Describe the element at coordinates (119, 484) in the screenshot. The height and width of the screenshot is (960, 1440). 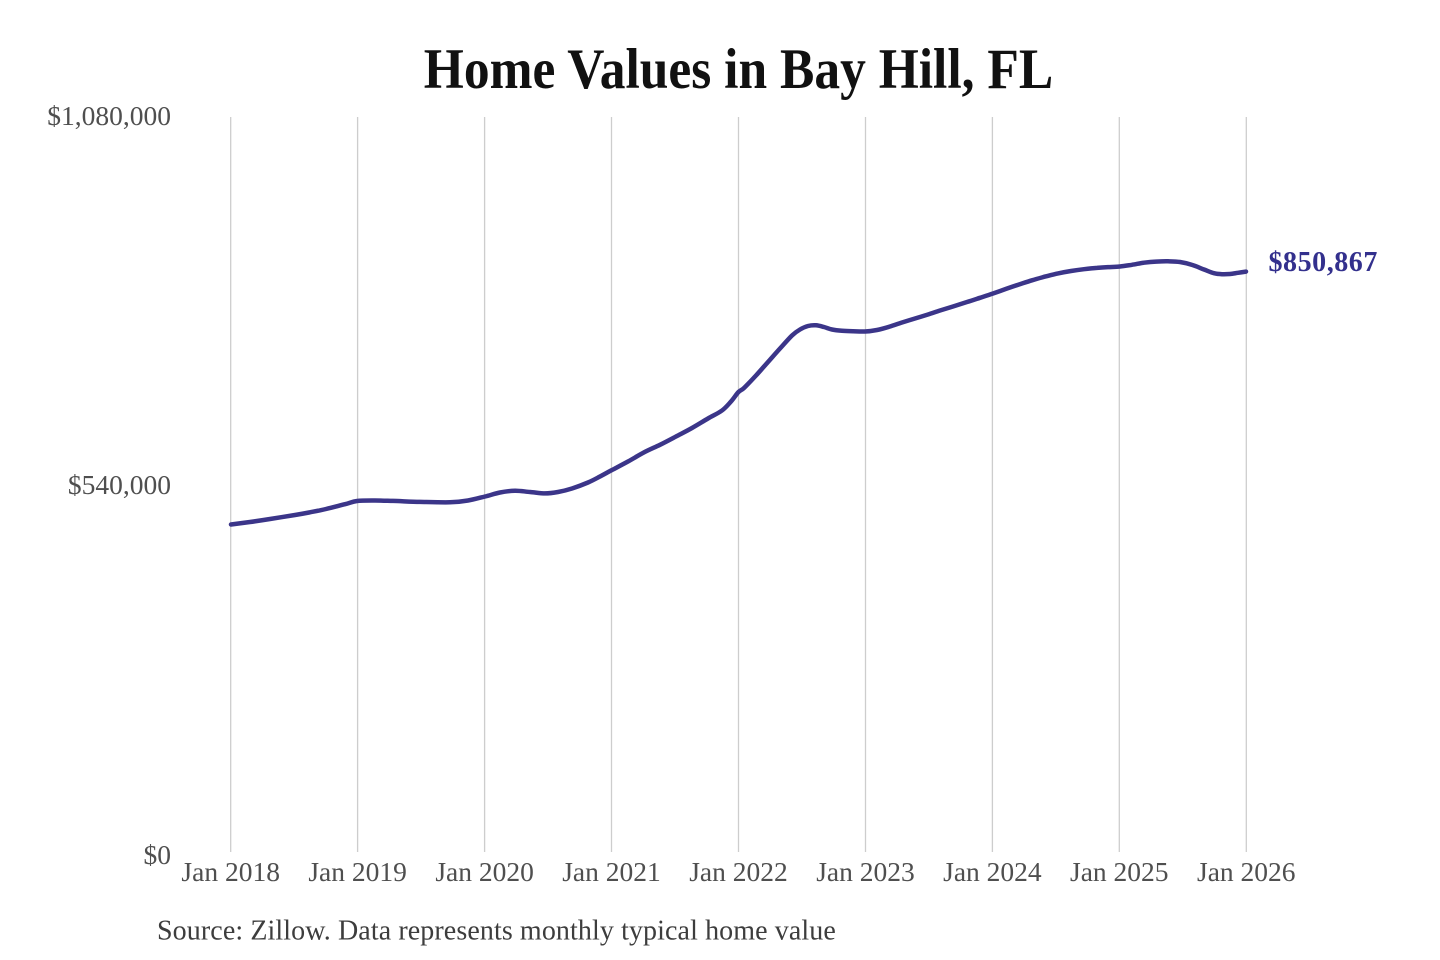
I see `svg-text: $540,000` at that location.